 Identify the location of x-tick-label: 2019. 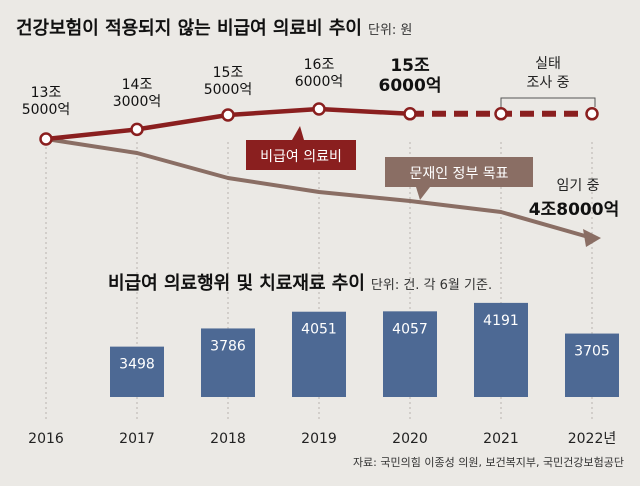
(319, 439).